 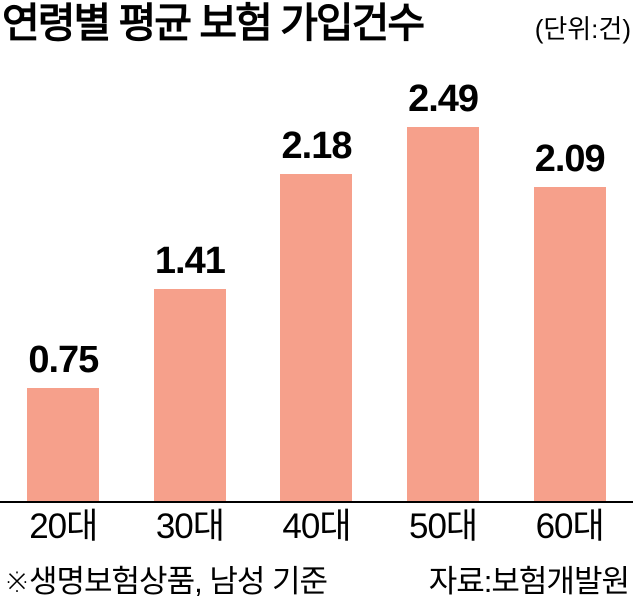 I want to click on source-credit: 자료:보험개발원, so click(x=529, y=581).